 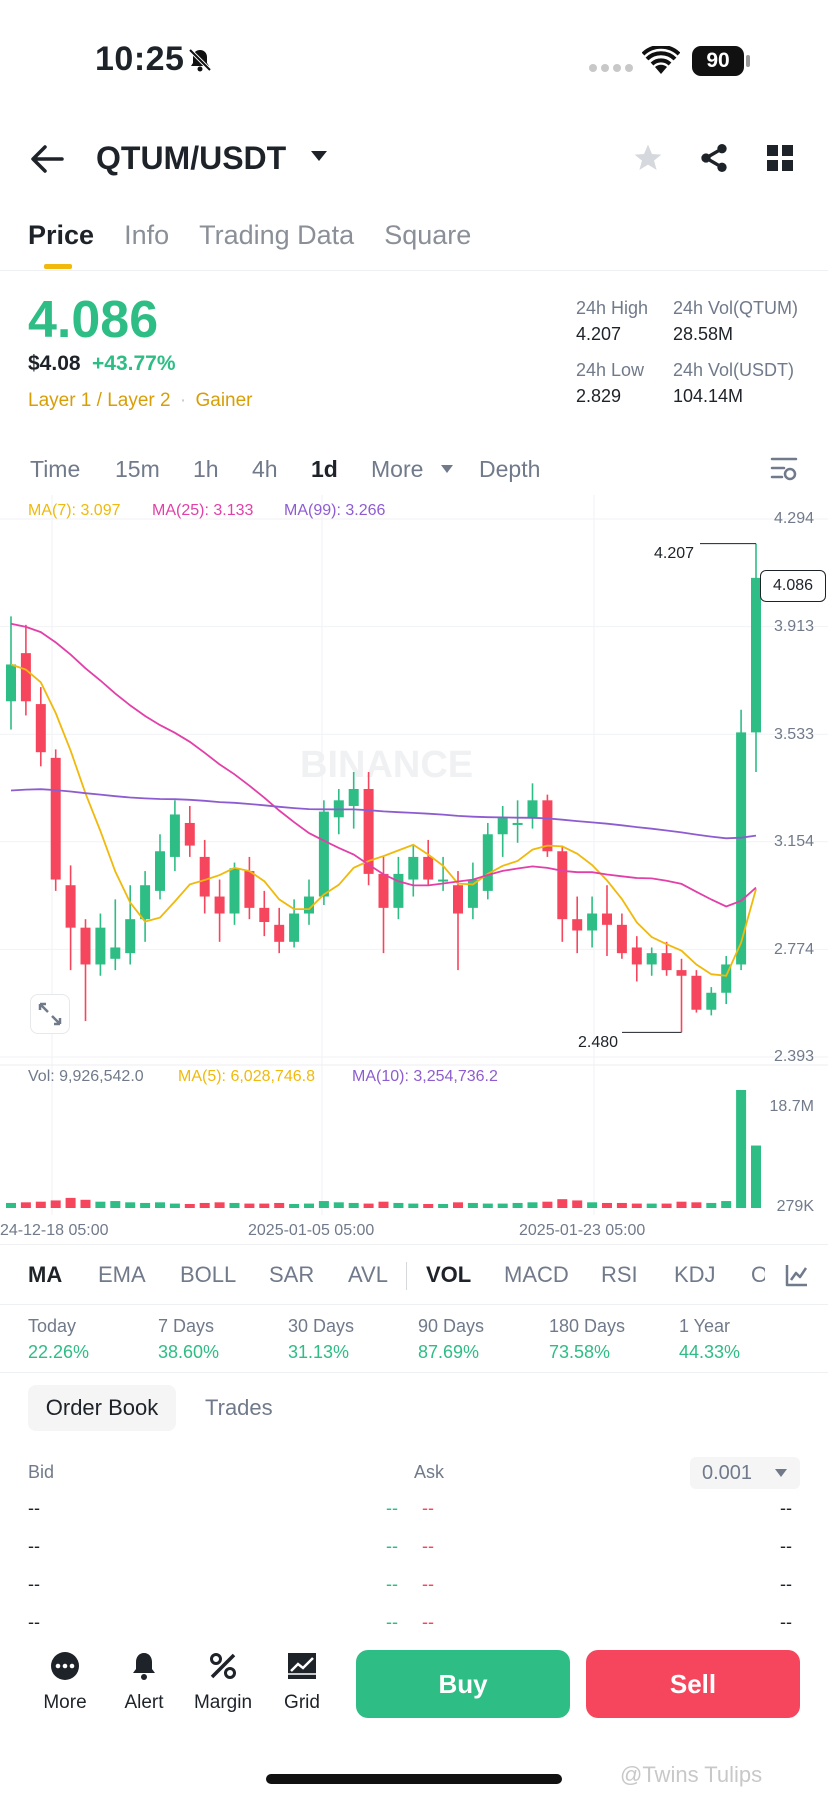 I want to click on indicator-divider, so click(x=406, y=1276).